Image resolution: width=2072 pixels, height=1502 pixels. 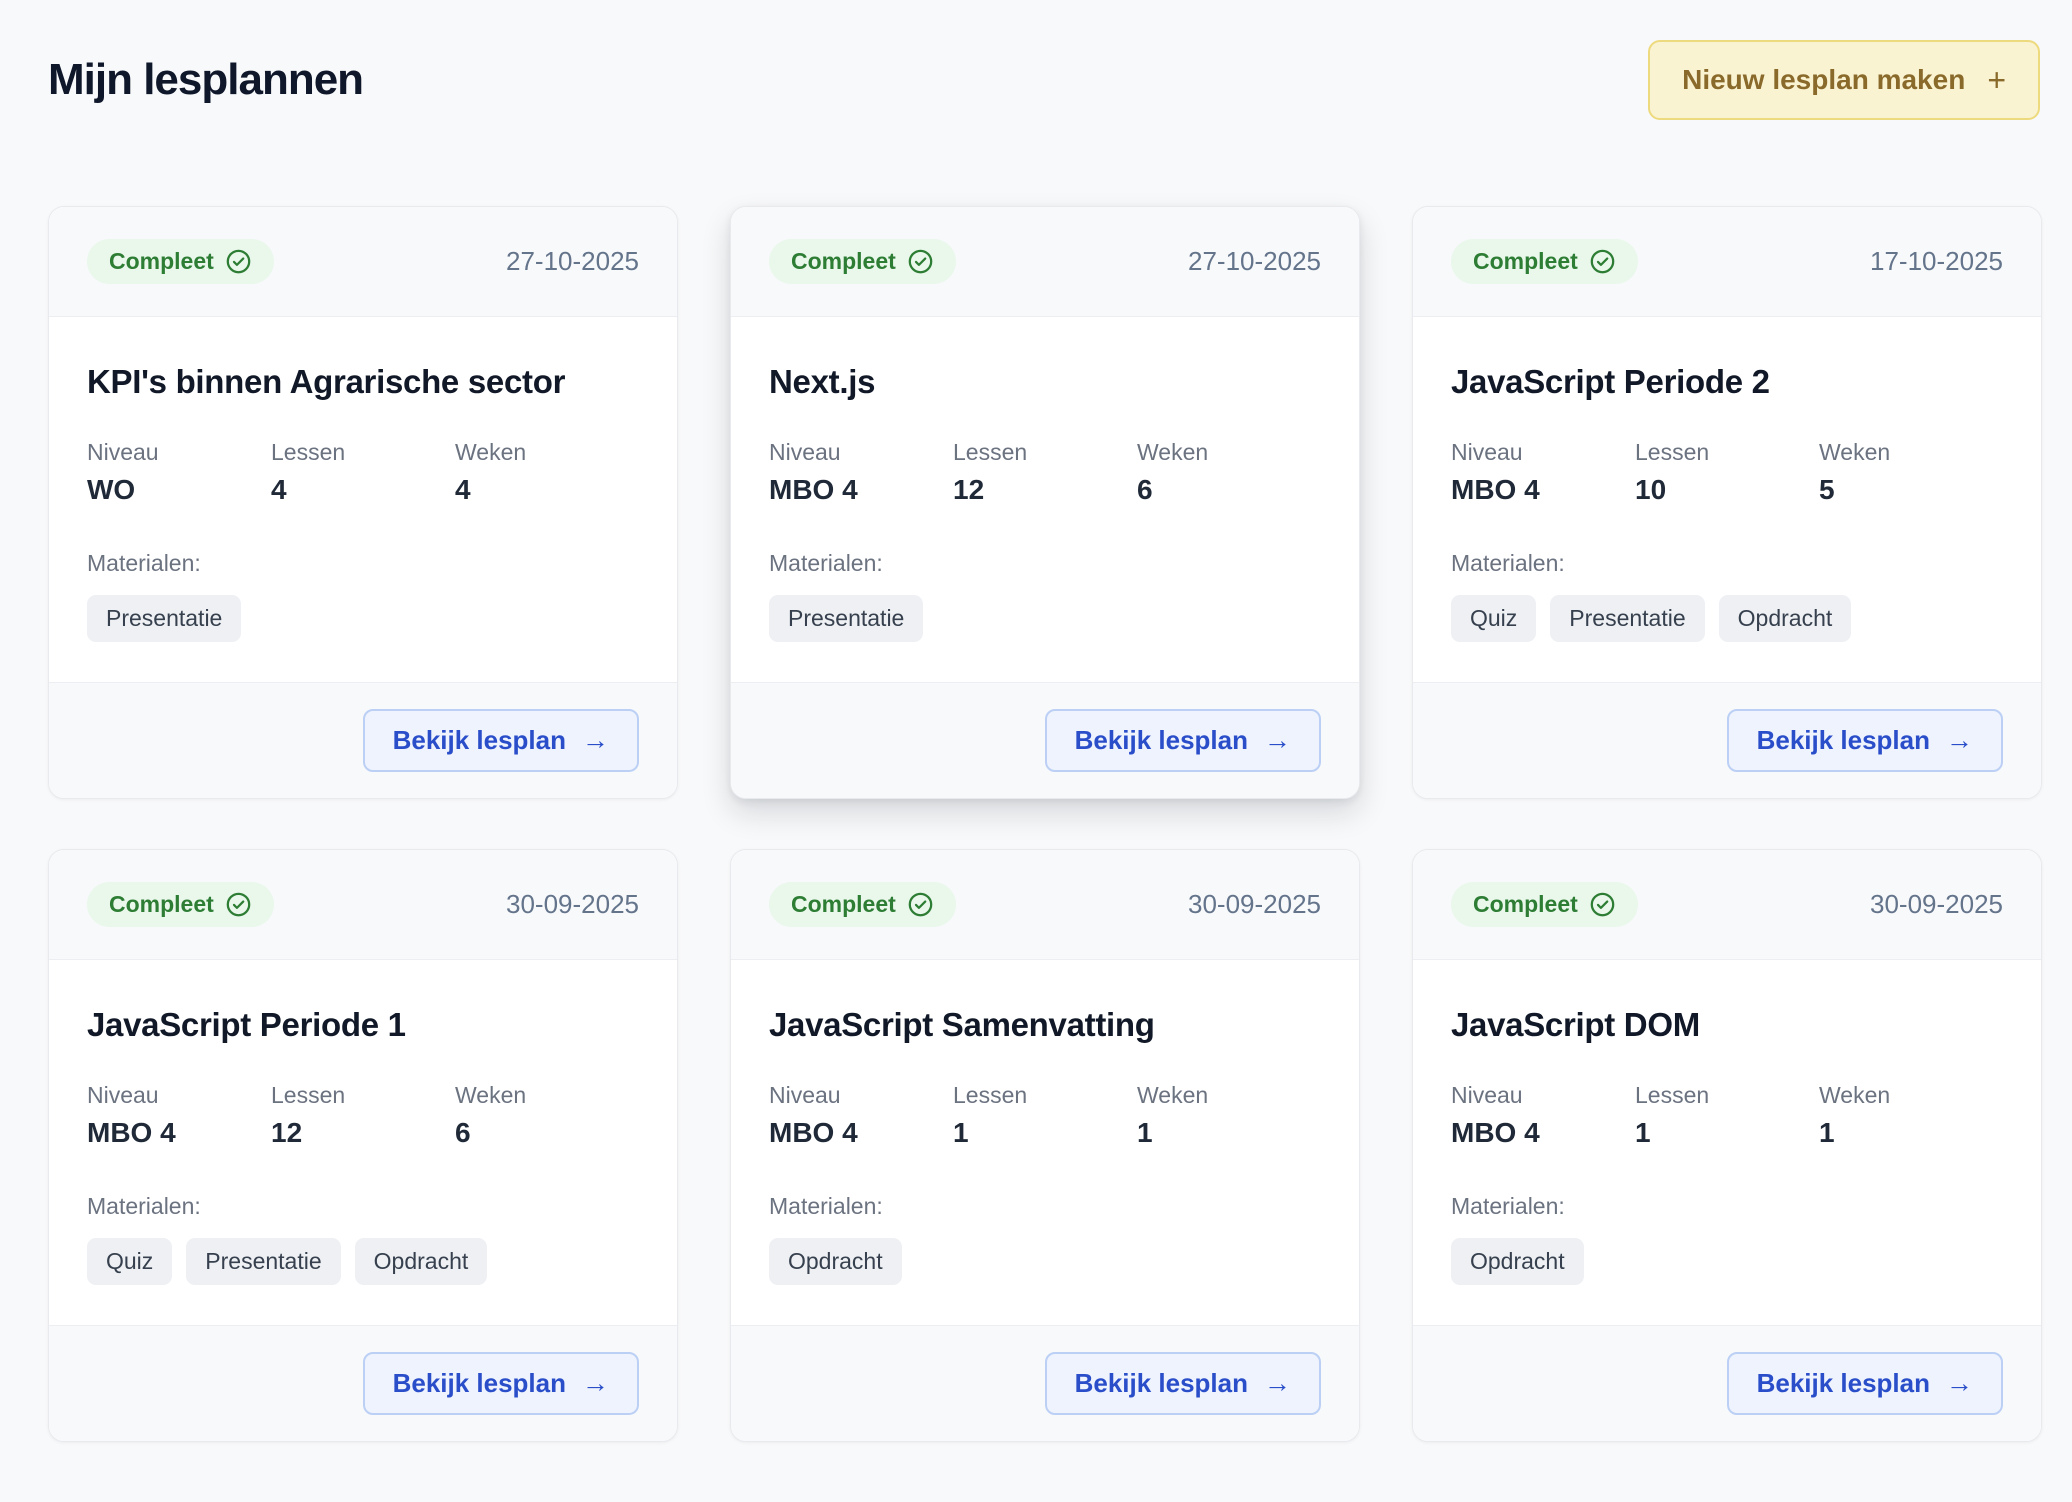 I want to click on card-title: KPI's binnen Agrarische sector, so click(x=326, y=381).